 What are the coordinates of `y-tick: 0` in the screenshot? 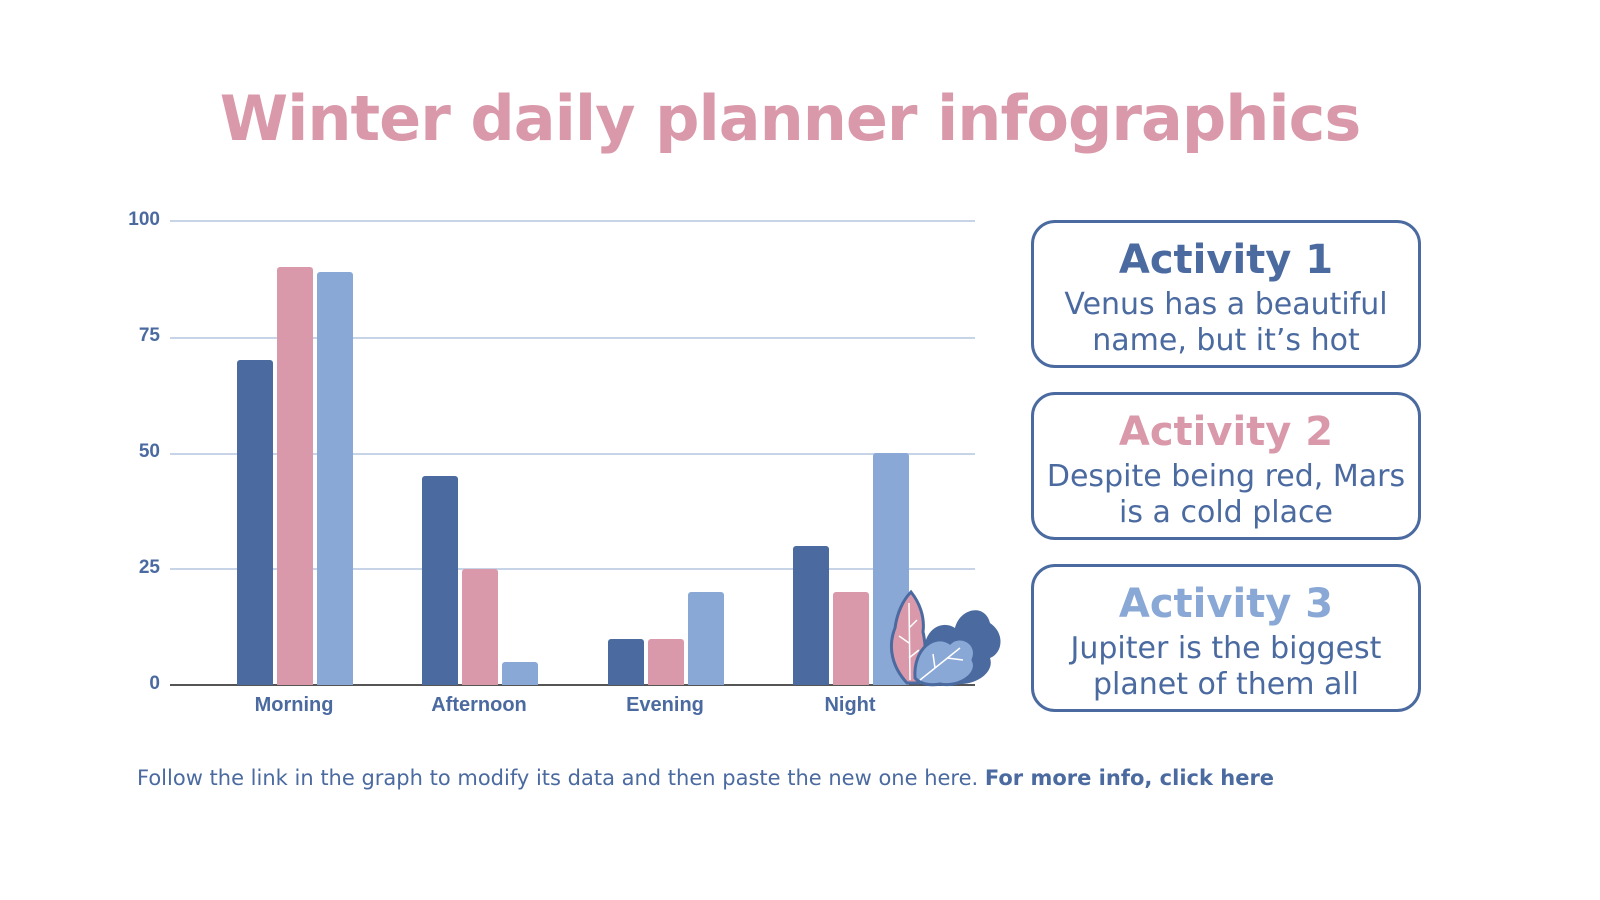 It's located at (154, 683).